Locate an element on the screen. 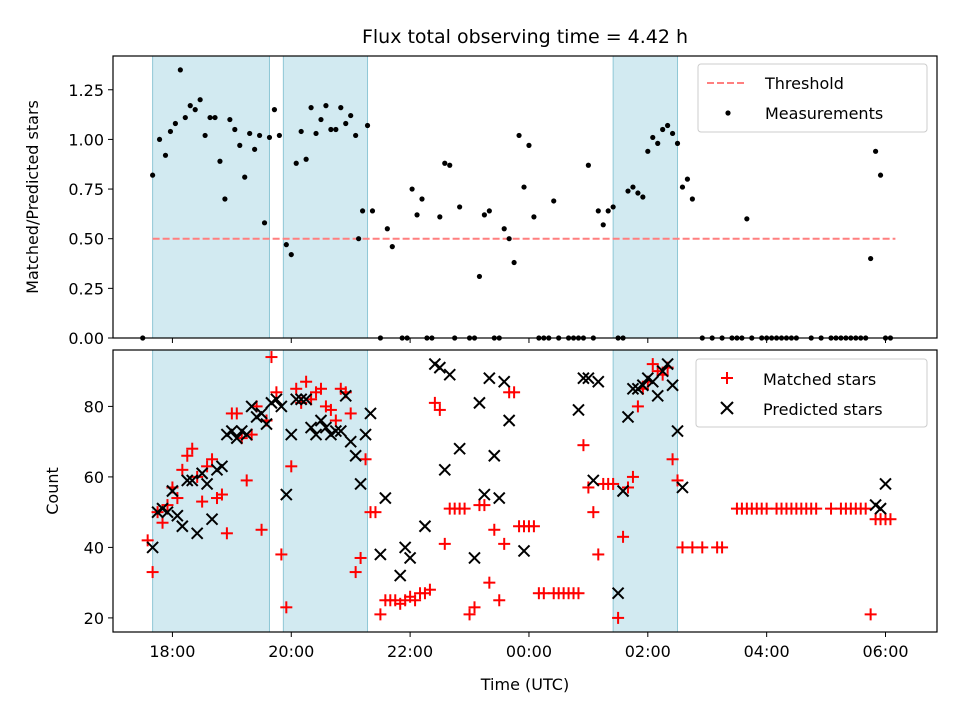 This screenshot has width=960, height=720. legend-measurement-swatch is located at coordinates (728, 113).